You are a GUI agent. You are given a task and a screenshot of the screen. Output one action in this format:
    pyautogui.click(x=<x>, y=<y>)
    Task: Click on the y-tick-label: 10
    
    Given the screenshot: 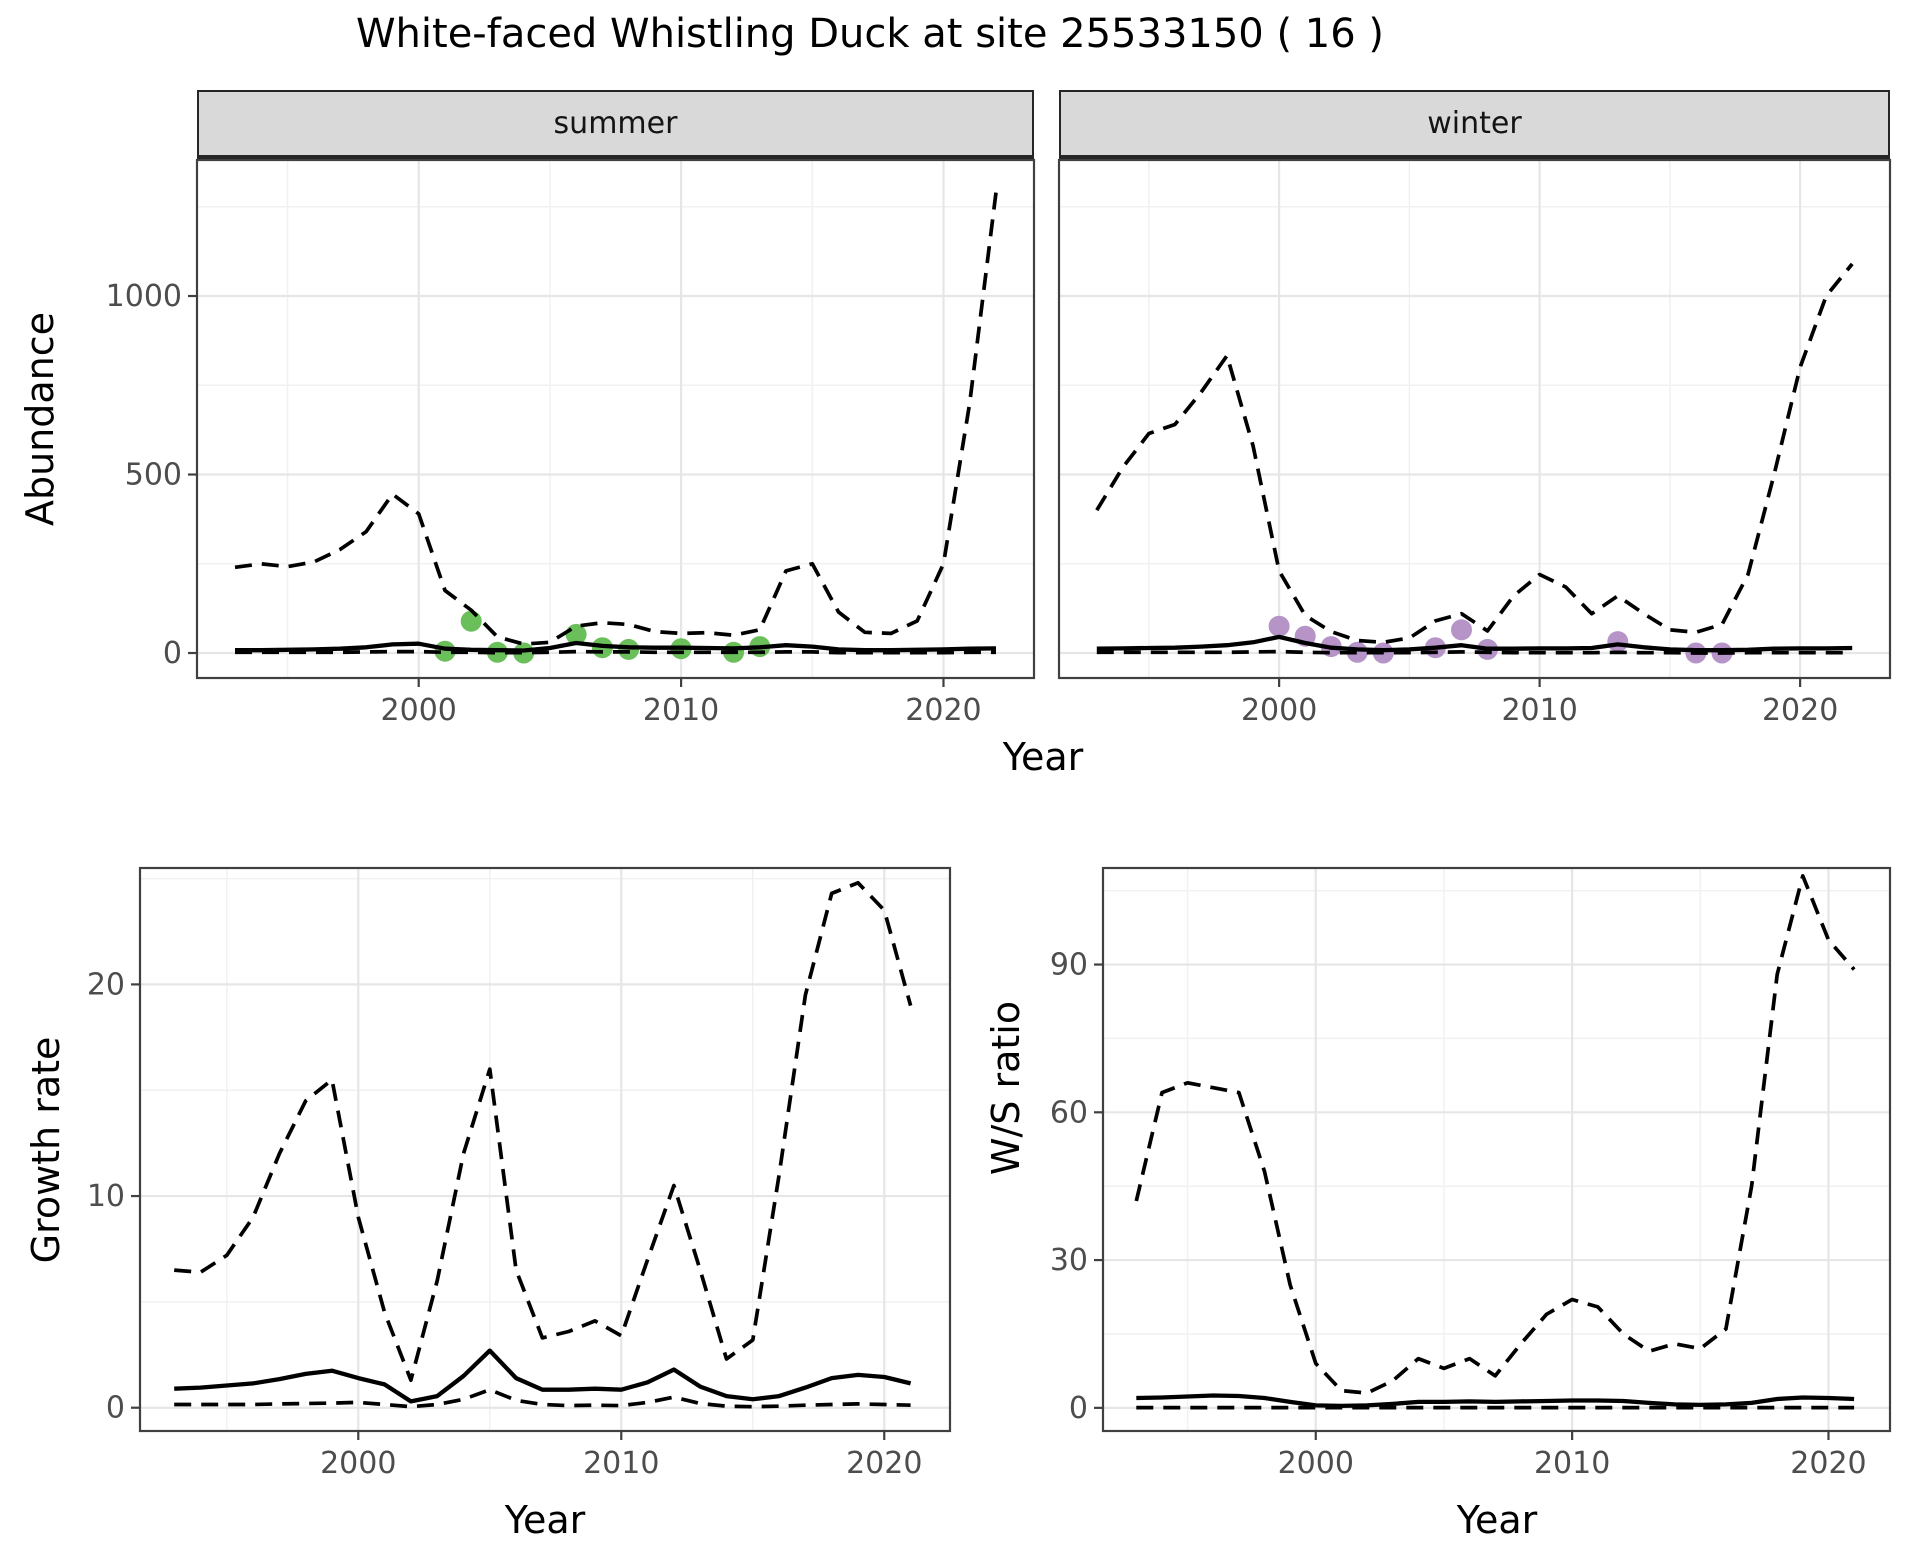 What is the action you would take?
    pyautogui.click(x=106, y=1196)
    